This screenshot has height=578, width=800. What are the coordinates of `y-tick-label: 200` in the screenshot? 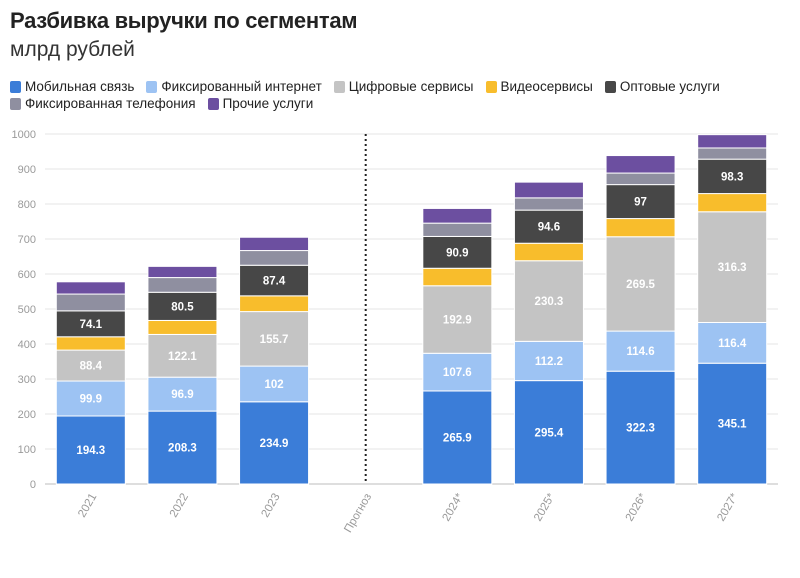 It's located at (27, 415).